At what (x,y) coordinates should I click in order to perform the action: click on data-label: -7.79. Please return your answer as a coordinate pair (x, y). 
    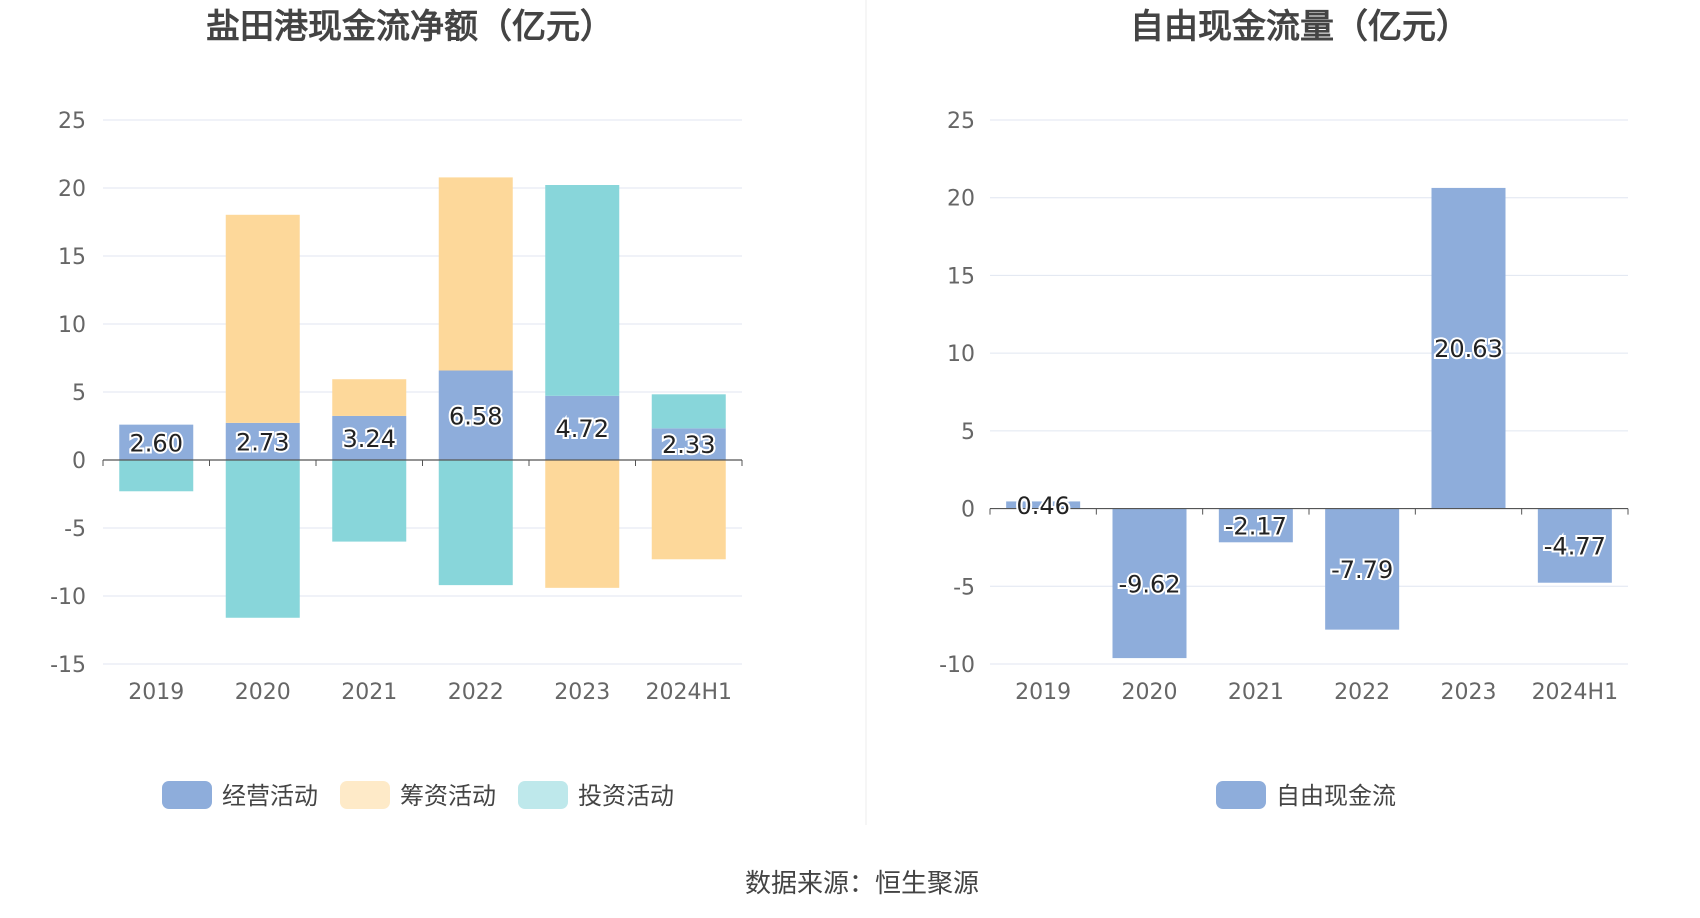
    Looking at the image, I should click on (1362, 570).